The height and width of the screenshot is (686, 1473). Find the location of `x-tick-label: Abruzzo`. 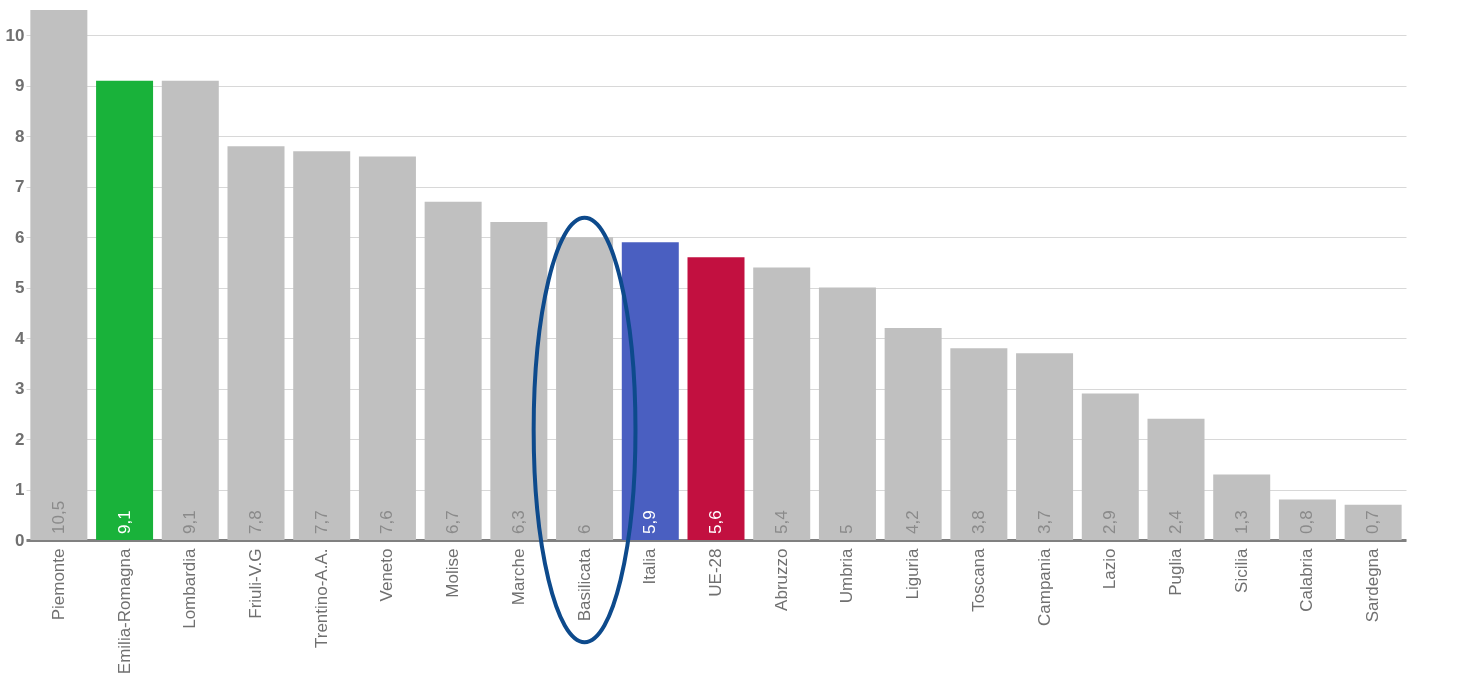

x-tick-label: Abruzzo is located at coordinates (781, 579).